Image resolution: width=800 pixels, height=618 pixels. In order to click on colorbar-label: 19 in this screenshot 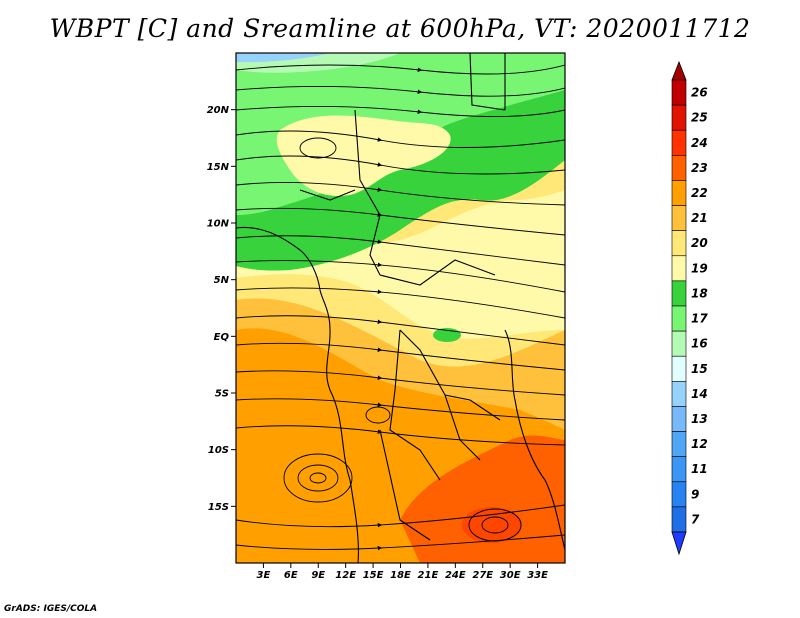, I will do `click(699, 268)`.